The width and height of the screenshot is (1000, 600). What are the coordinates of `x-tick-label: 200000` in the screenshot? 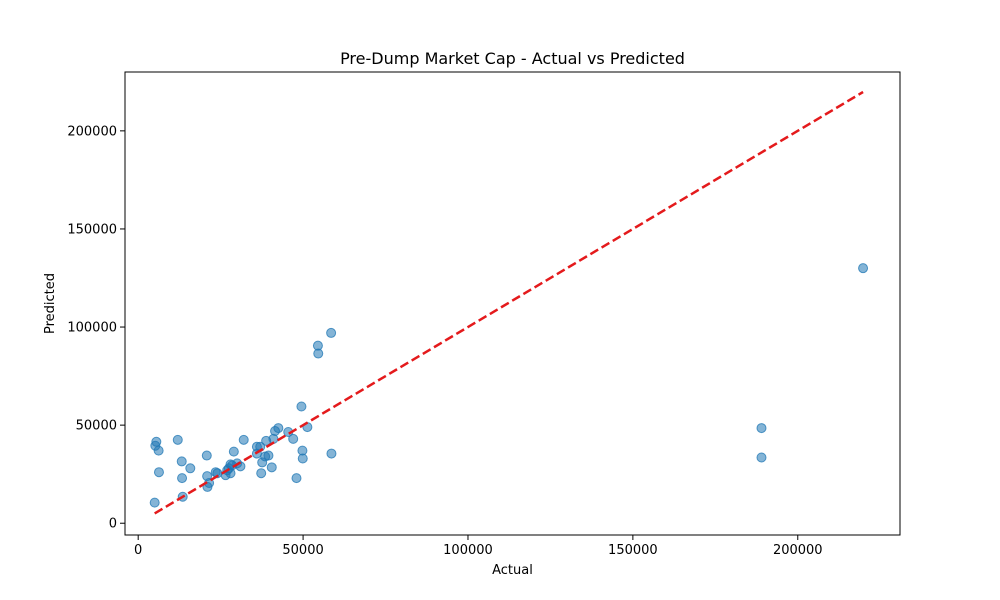 It's located at (798, 550).